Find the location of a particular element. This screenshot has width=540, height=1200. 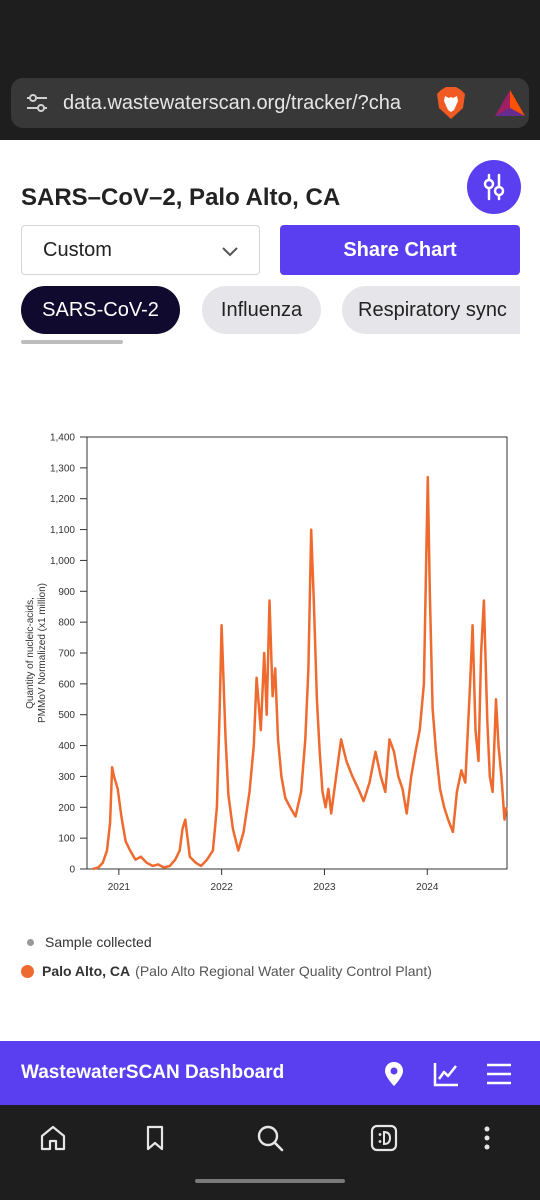

chevron-down-icon is located at coordinates (230, 252).